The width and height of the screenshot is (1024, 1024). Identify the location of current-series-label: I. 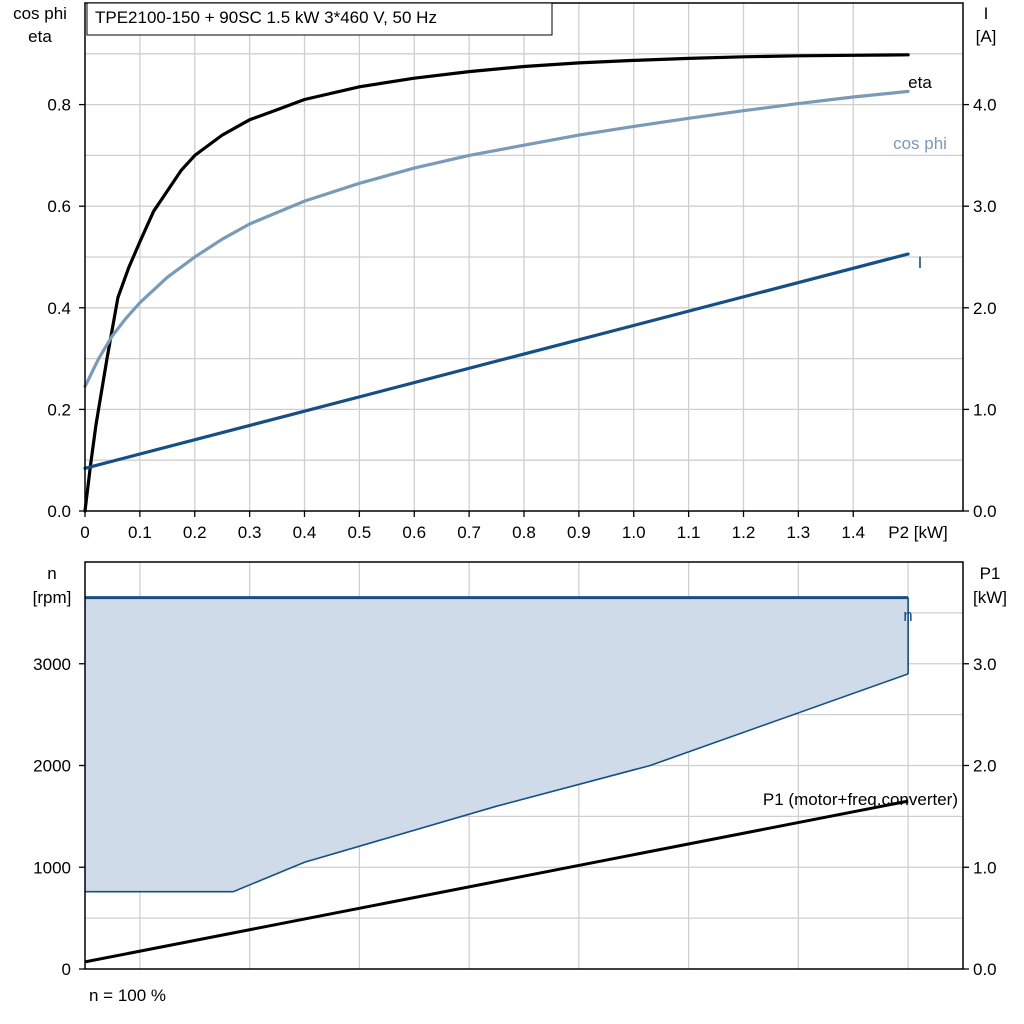
(920, 262).